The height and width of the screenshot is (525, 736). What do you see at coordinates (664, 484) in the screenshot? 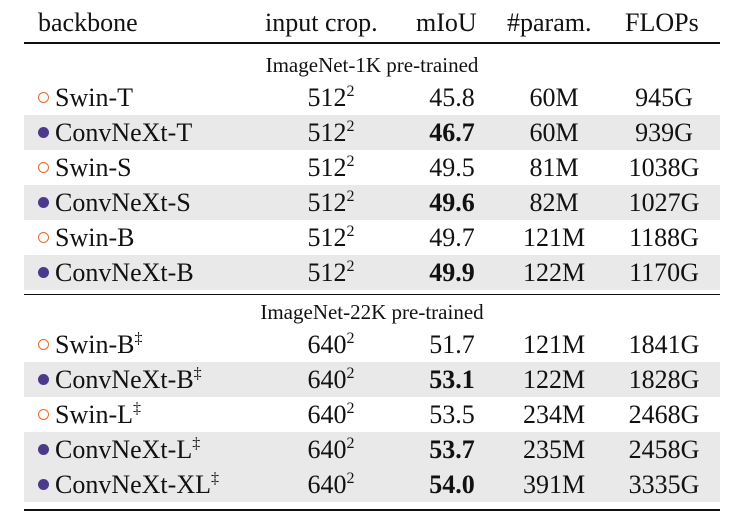
I see `flops-cell: 3335G` at bounding box center [664, 484].